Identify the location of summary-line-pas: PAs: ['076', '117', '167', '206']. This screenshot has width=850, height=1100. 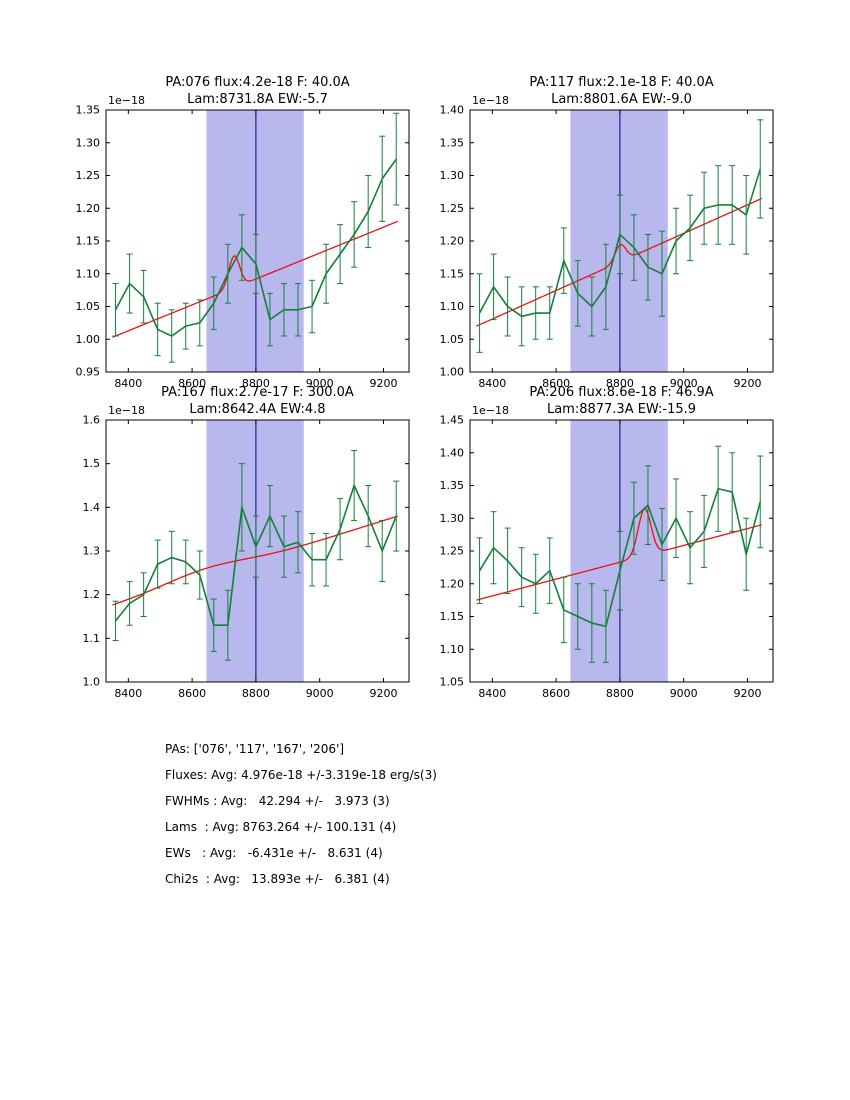
(255, 749).